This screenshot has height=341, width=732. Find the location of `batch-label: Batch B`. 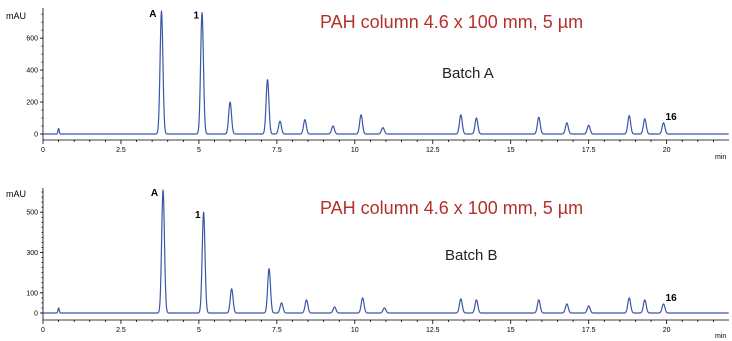

batch-label: Batch B is located at coordinates (471, 255).